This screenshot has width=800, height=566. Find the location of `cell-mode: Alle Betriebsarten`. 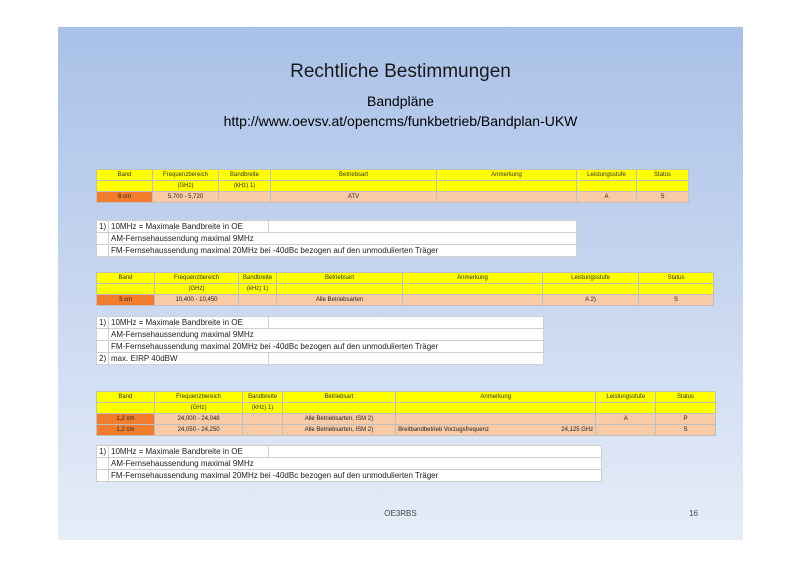

cell-mode: Alle Betriebsarten is located at coordinates (339, 300).